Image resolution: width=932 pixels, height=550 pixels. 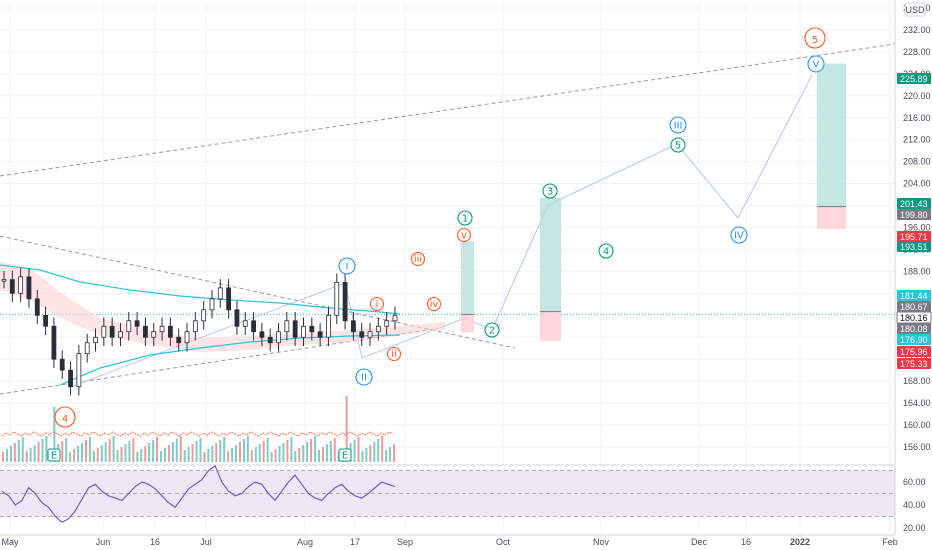 What do you see at coordinates (601, 542) in the screenshot?
I see `time-tick-label: Nov` at bounding box center [601, 542].